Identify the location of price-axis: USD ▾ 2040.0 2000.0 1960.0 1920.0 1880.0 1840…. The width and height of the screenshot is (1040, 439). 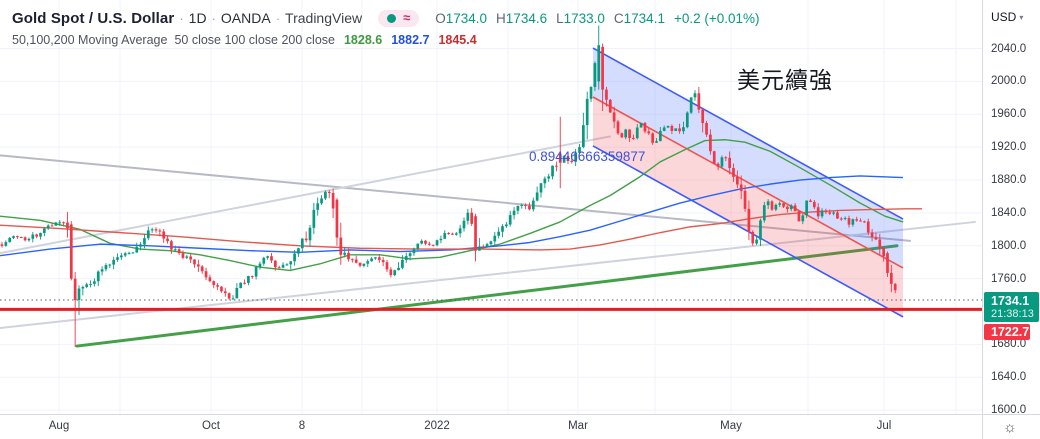
(1011, 208).